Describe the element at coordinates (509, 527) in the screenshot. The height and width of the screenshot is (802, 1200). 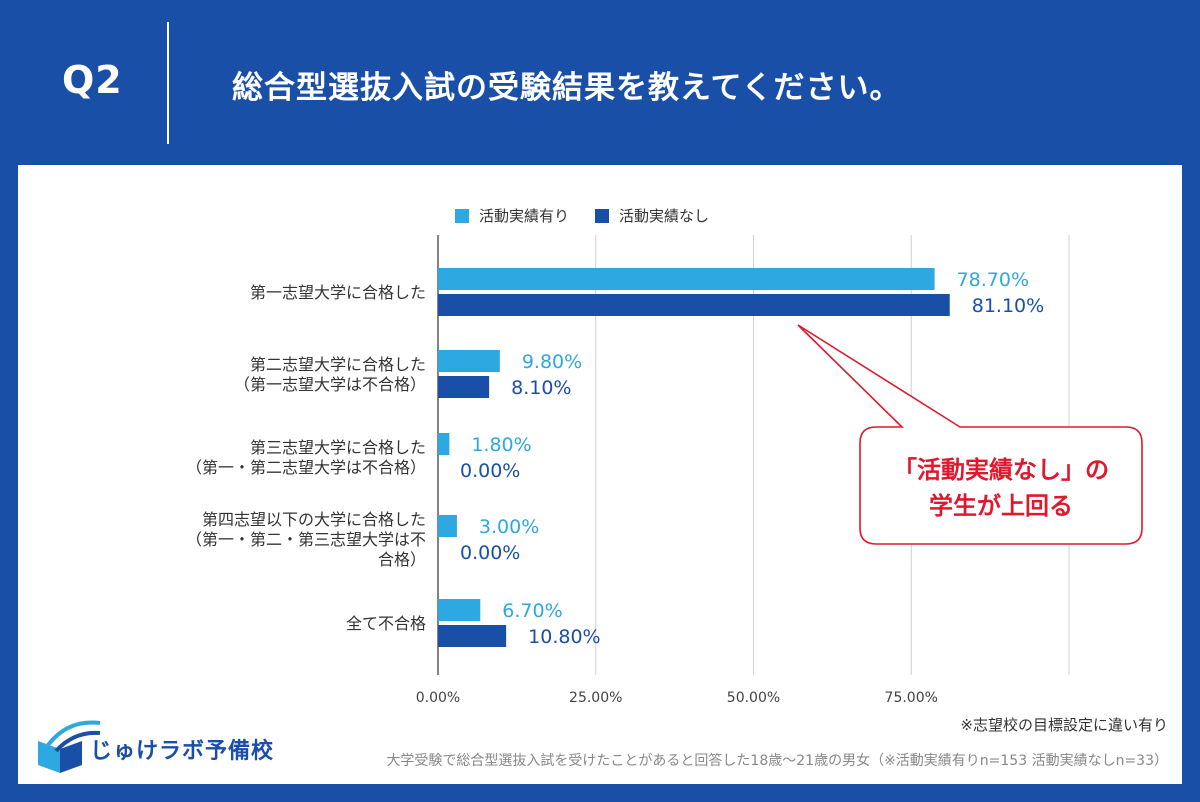
I see `data-label: 3.00%` at that location.